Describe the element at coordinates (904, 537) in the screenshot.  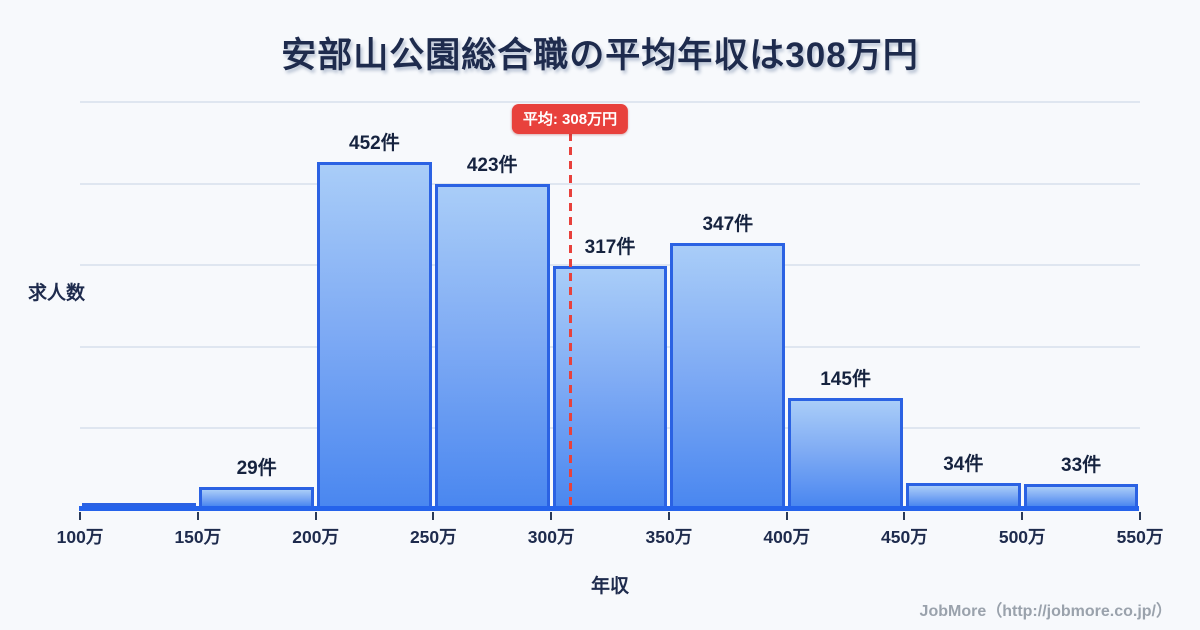
I see `x-axis-tick-label: 450万` at that location.